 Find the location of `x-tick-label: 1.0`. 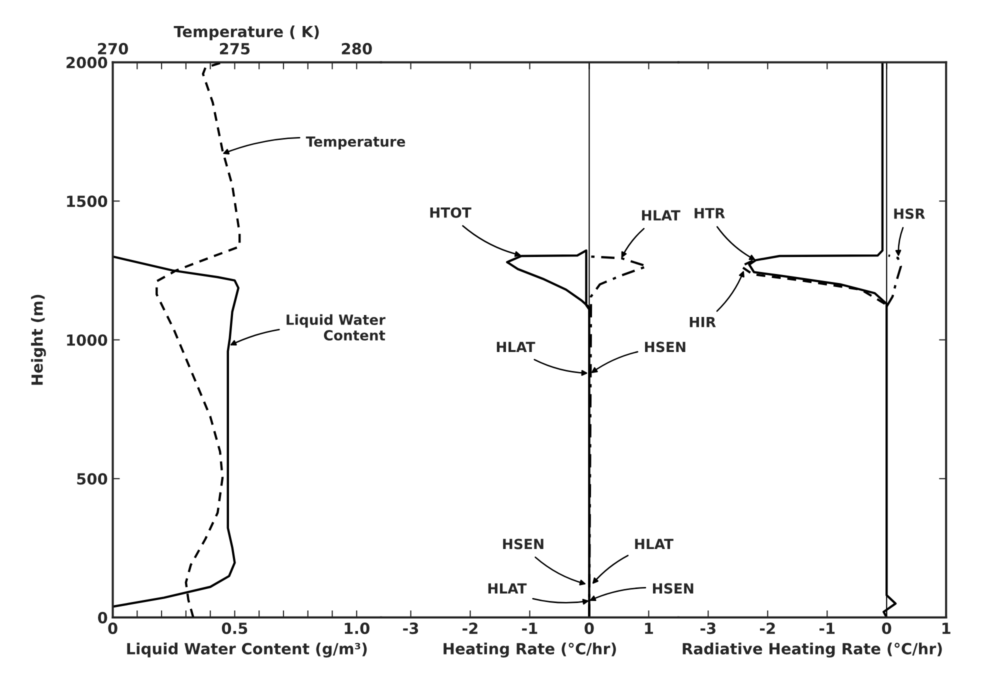

x-tick-label: 1.0 is located at coordinates (357, 628).